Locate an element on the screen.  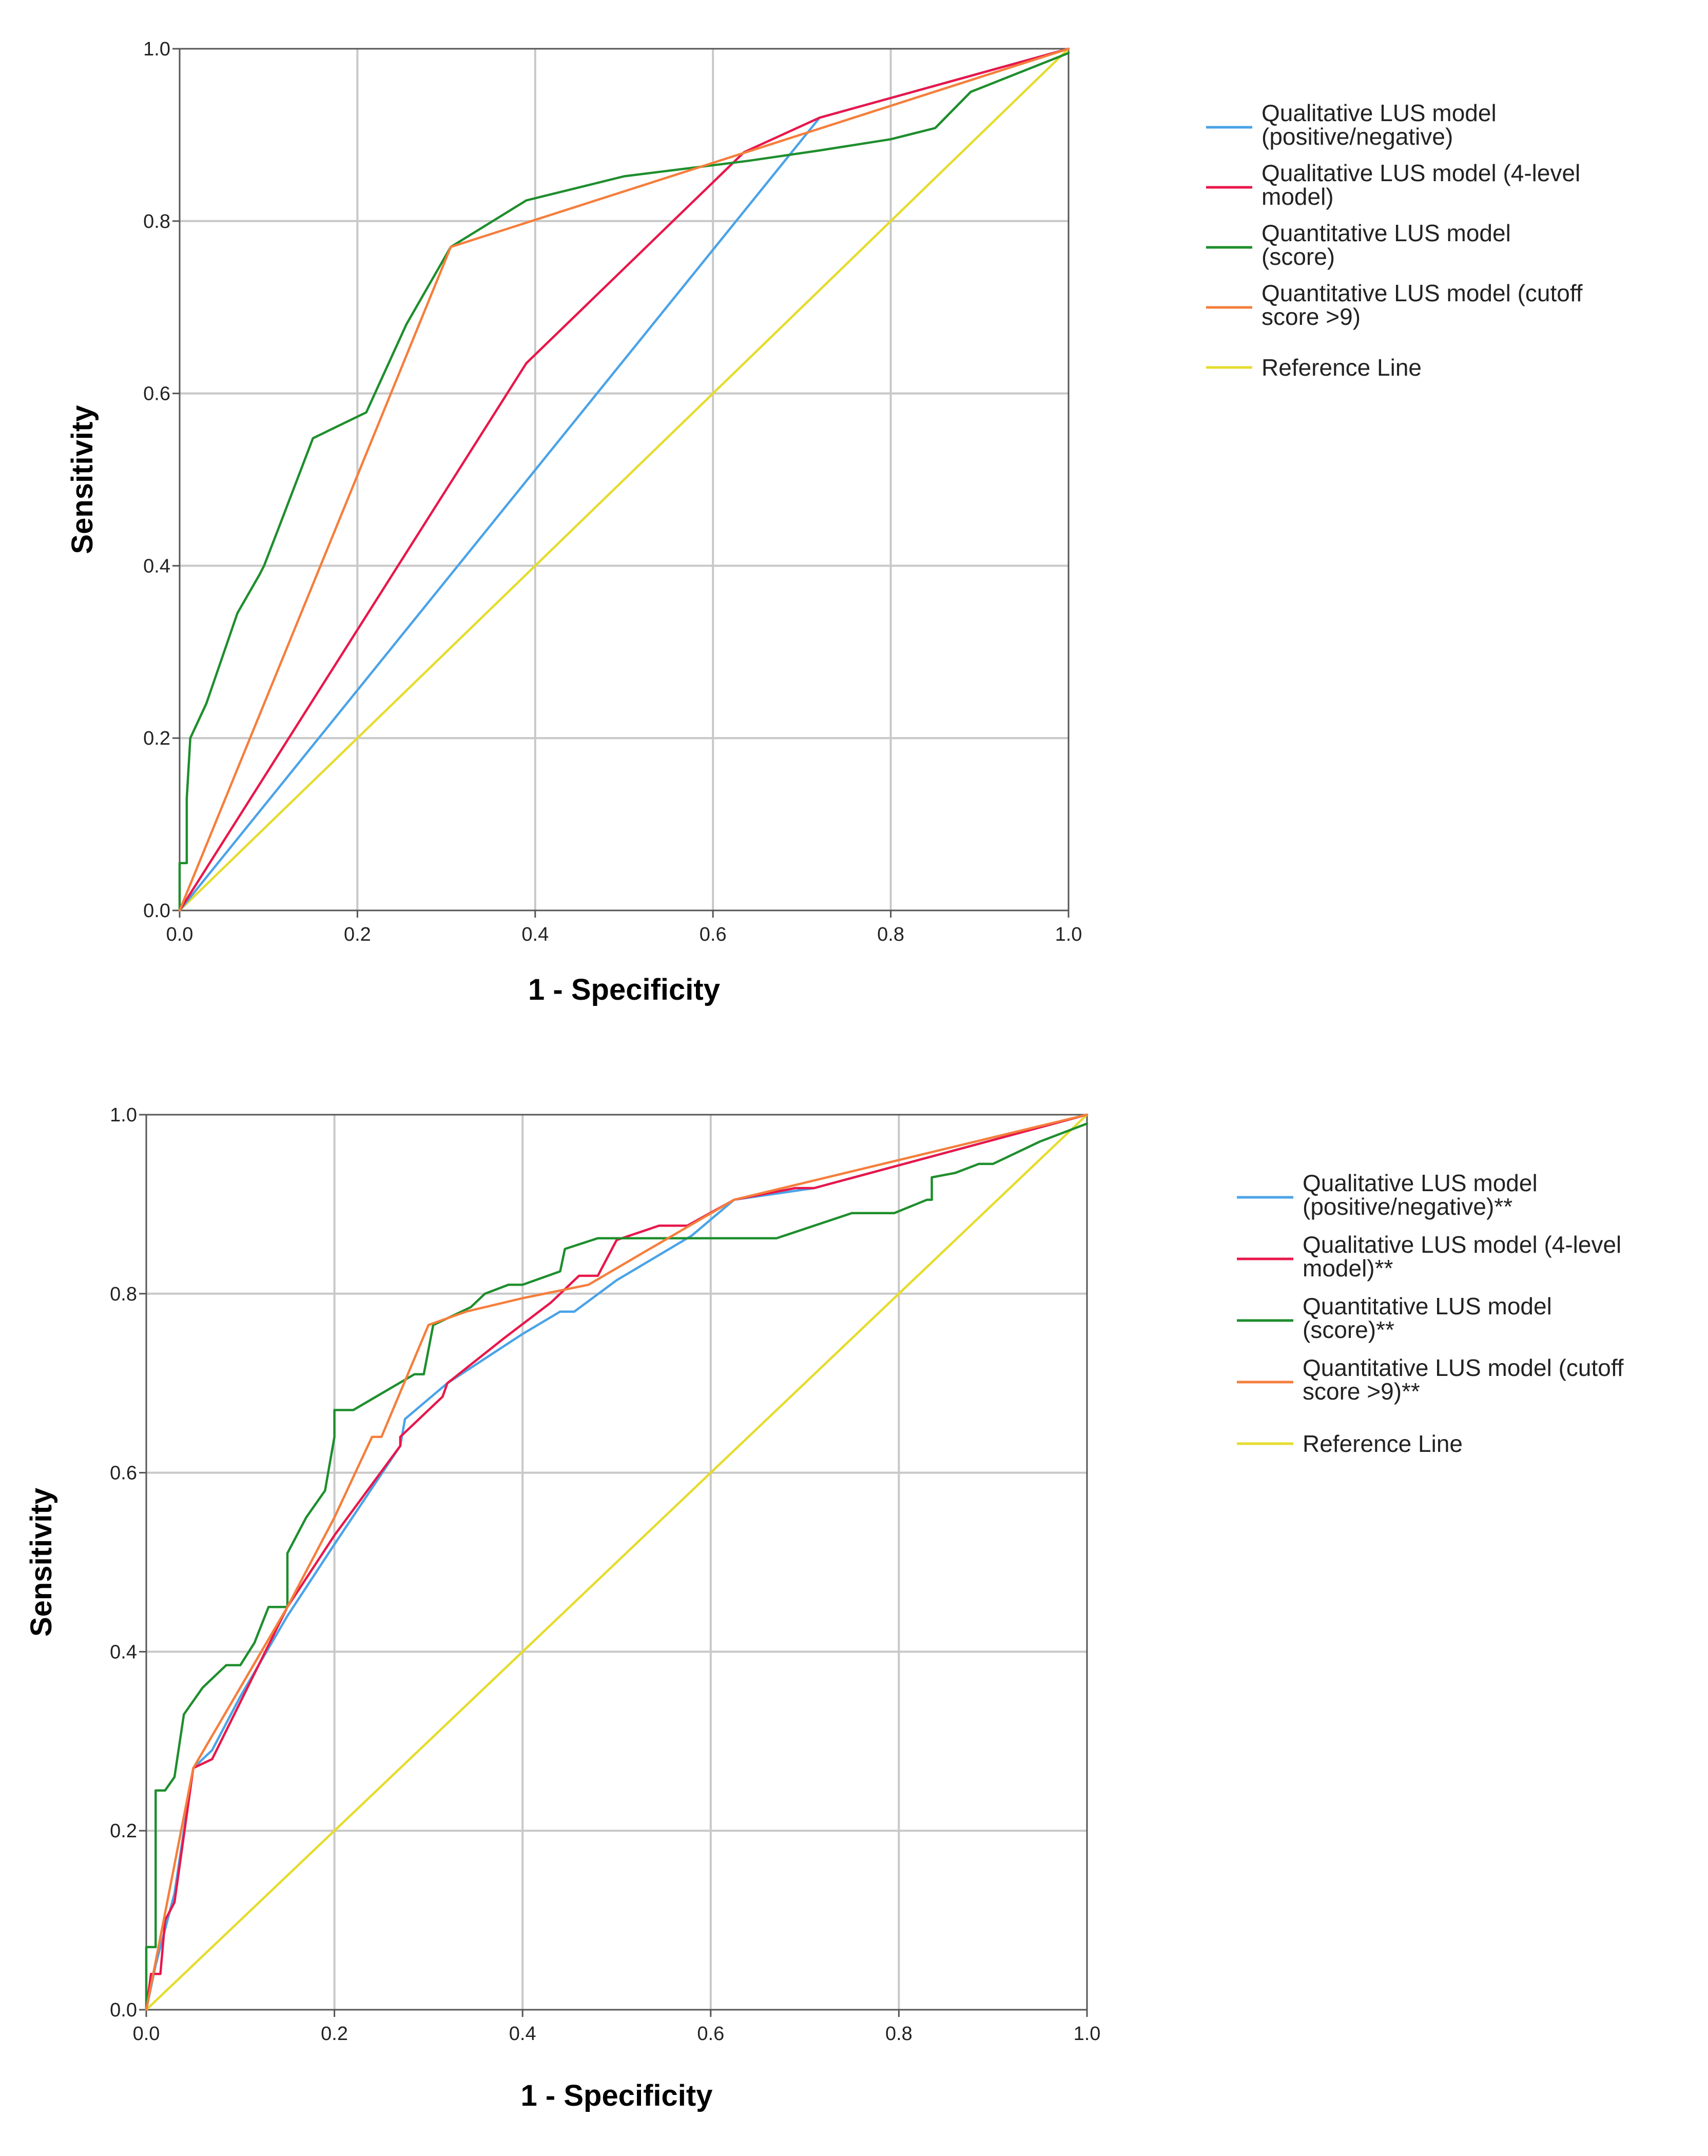
legend-label: score >9)** is located at coordinates (1361, 1391).